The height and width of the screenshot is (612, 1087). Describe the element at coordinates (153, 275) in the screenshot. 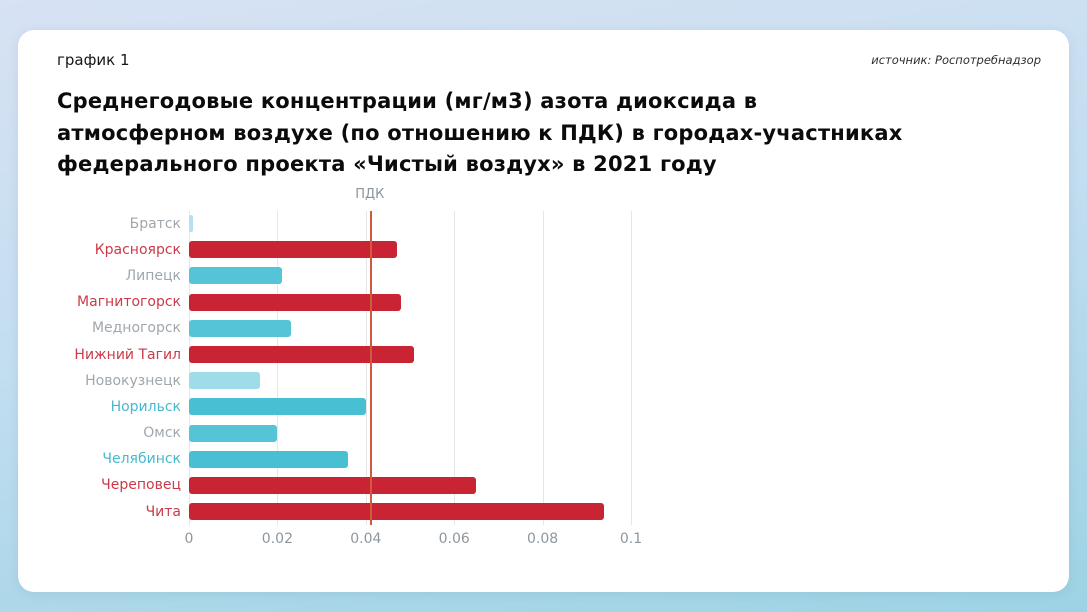

I see `y-axis-label: Липецк` at that location.